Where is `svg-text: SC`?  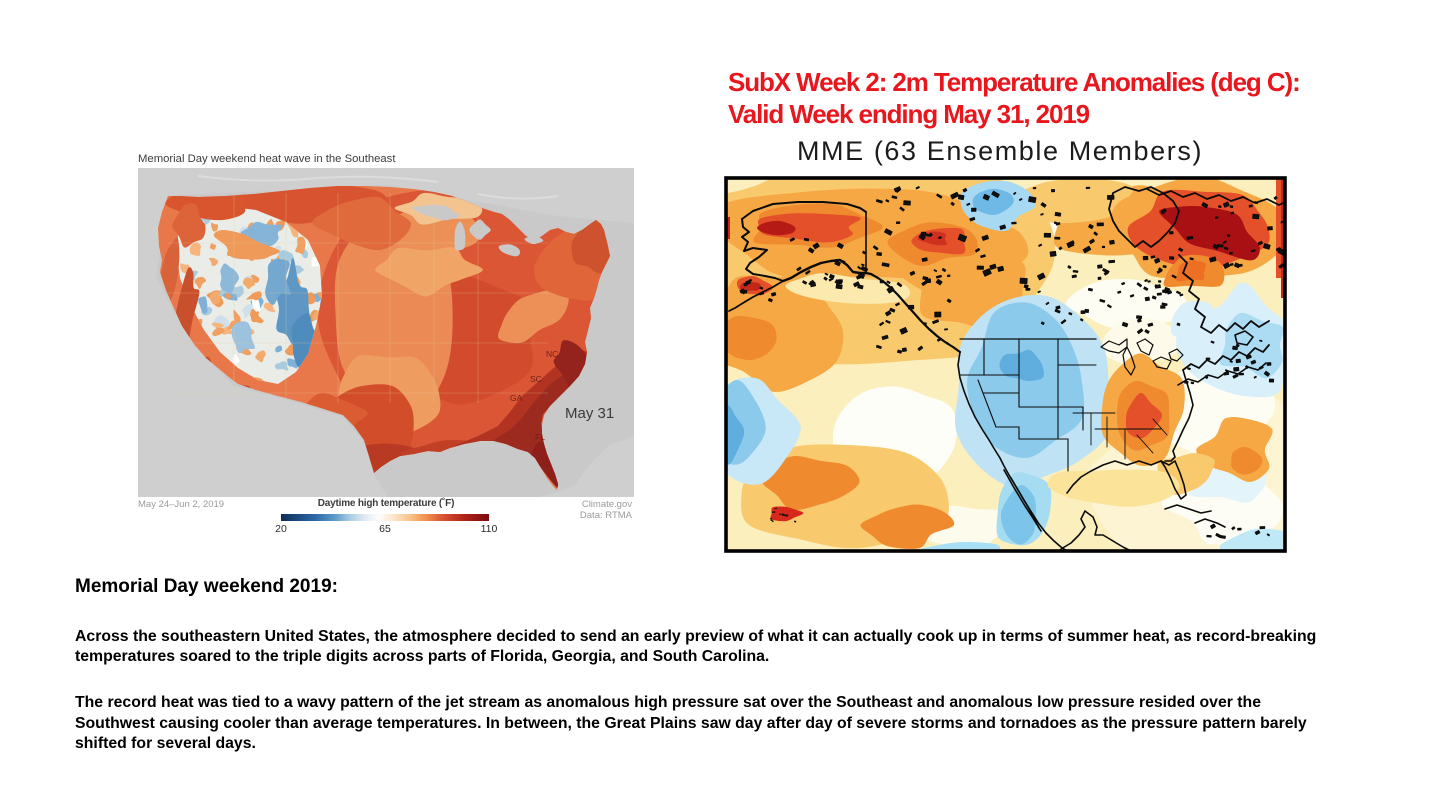 svg-text: SC is located at coordinates (536, 379).